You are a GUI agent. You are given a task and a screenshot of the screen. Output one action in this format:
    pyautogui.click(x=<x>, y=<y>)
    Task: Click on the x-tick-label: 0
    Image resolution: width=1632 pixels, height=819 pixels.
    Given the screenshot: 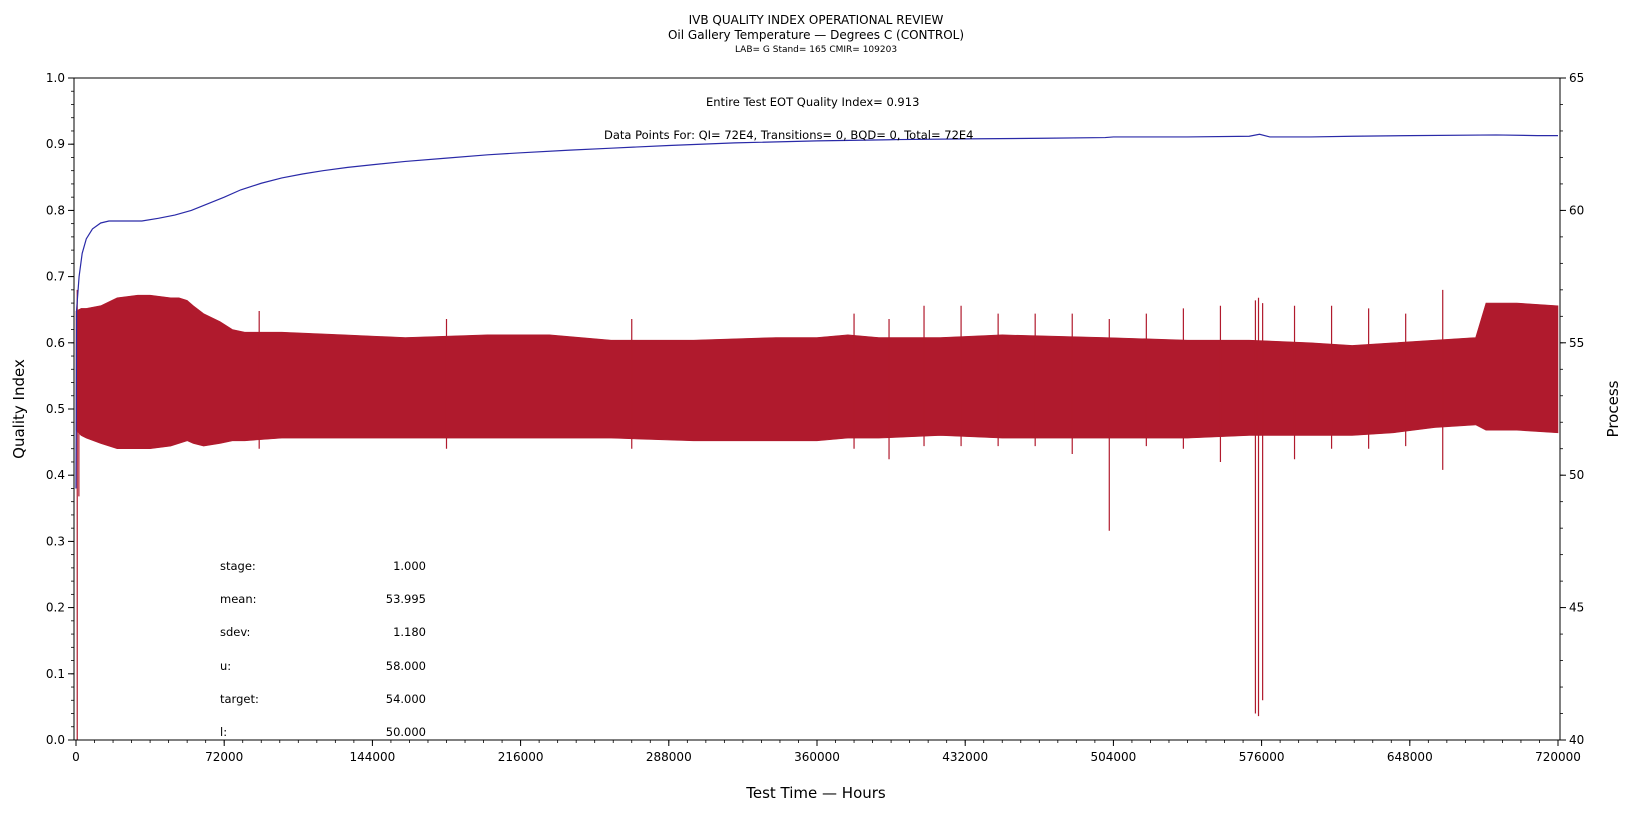 What is the action you would take?
    pyautogui.click(x=76, y=757)
    